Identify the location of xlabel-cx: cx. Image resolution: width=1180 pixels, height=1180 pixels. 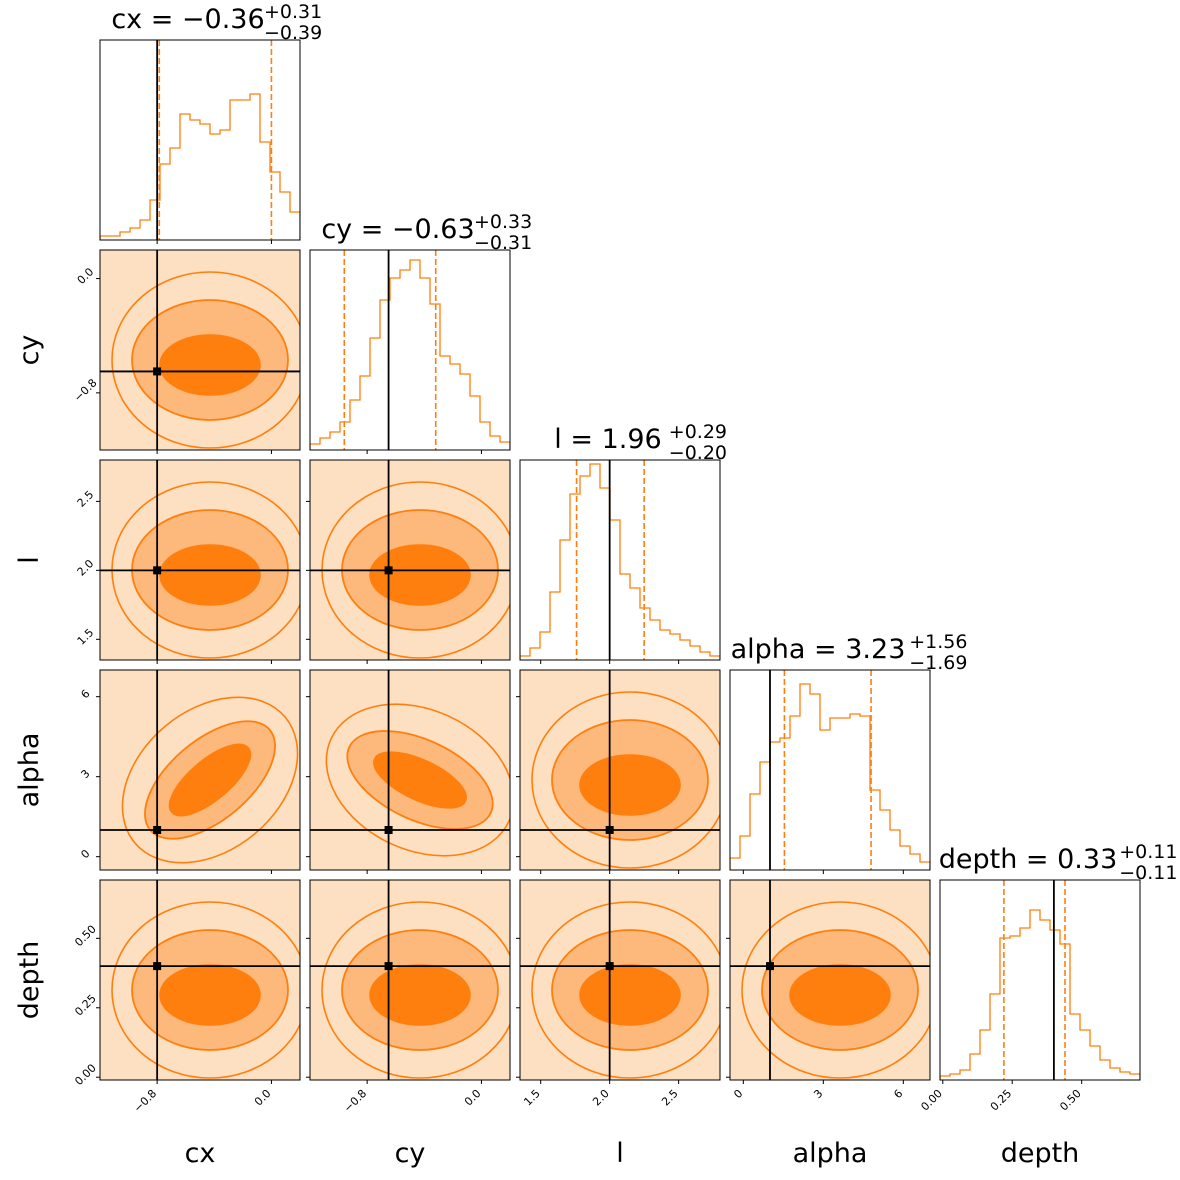
(200, 1153).